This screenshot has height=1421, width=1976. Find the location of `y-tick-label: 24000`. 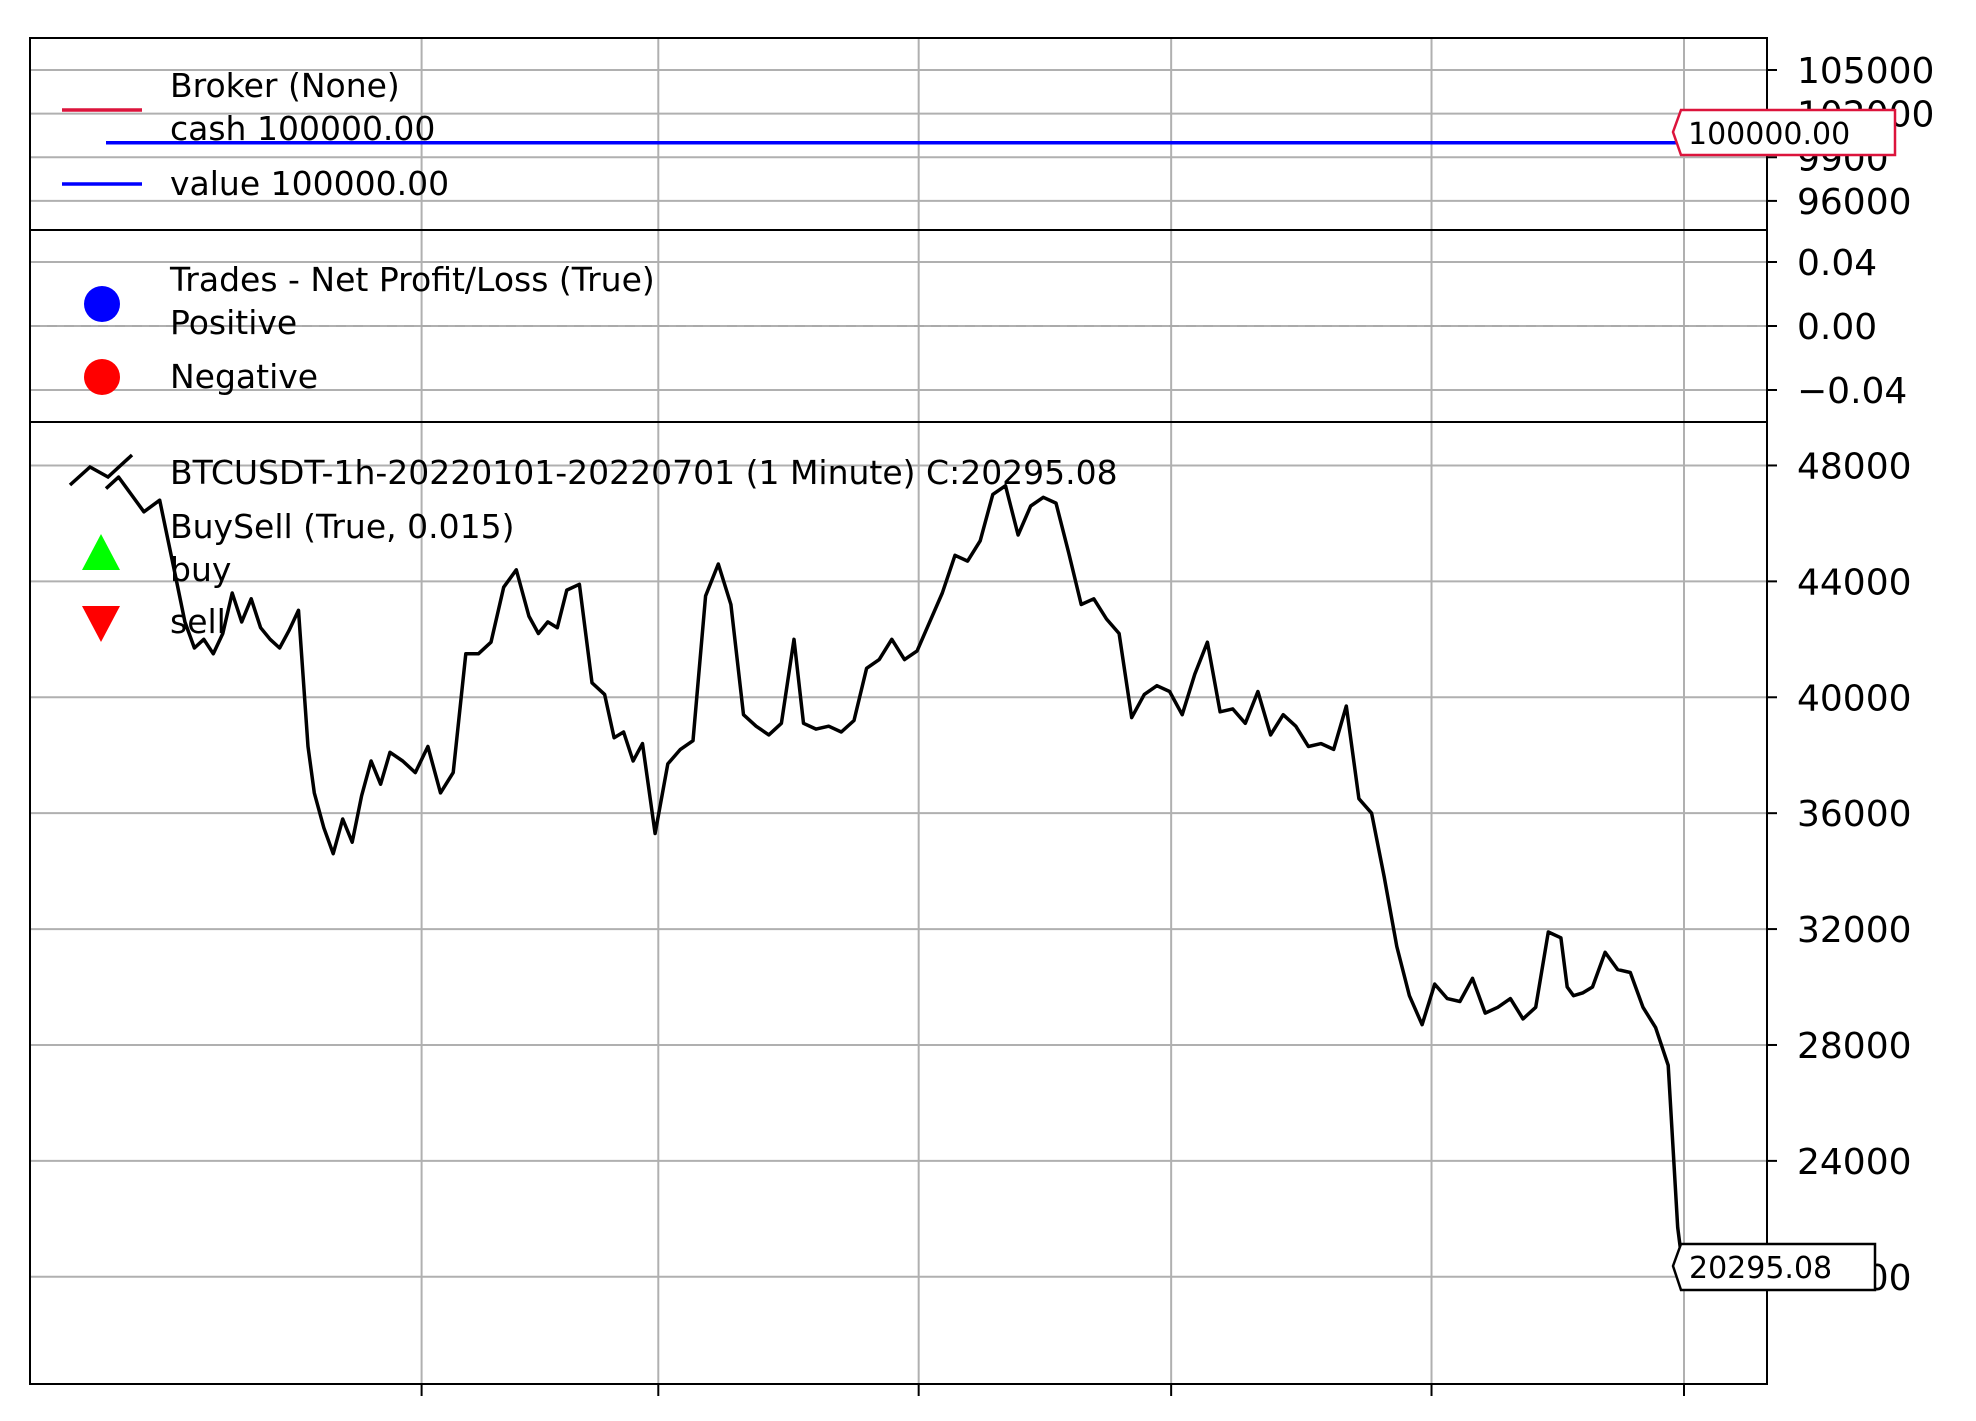

y-tick-label: 24000 is located at coordinates (1854, 1162).